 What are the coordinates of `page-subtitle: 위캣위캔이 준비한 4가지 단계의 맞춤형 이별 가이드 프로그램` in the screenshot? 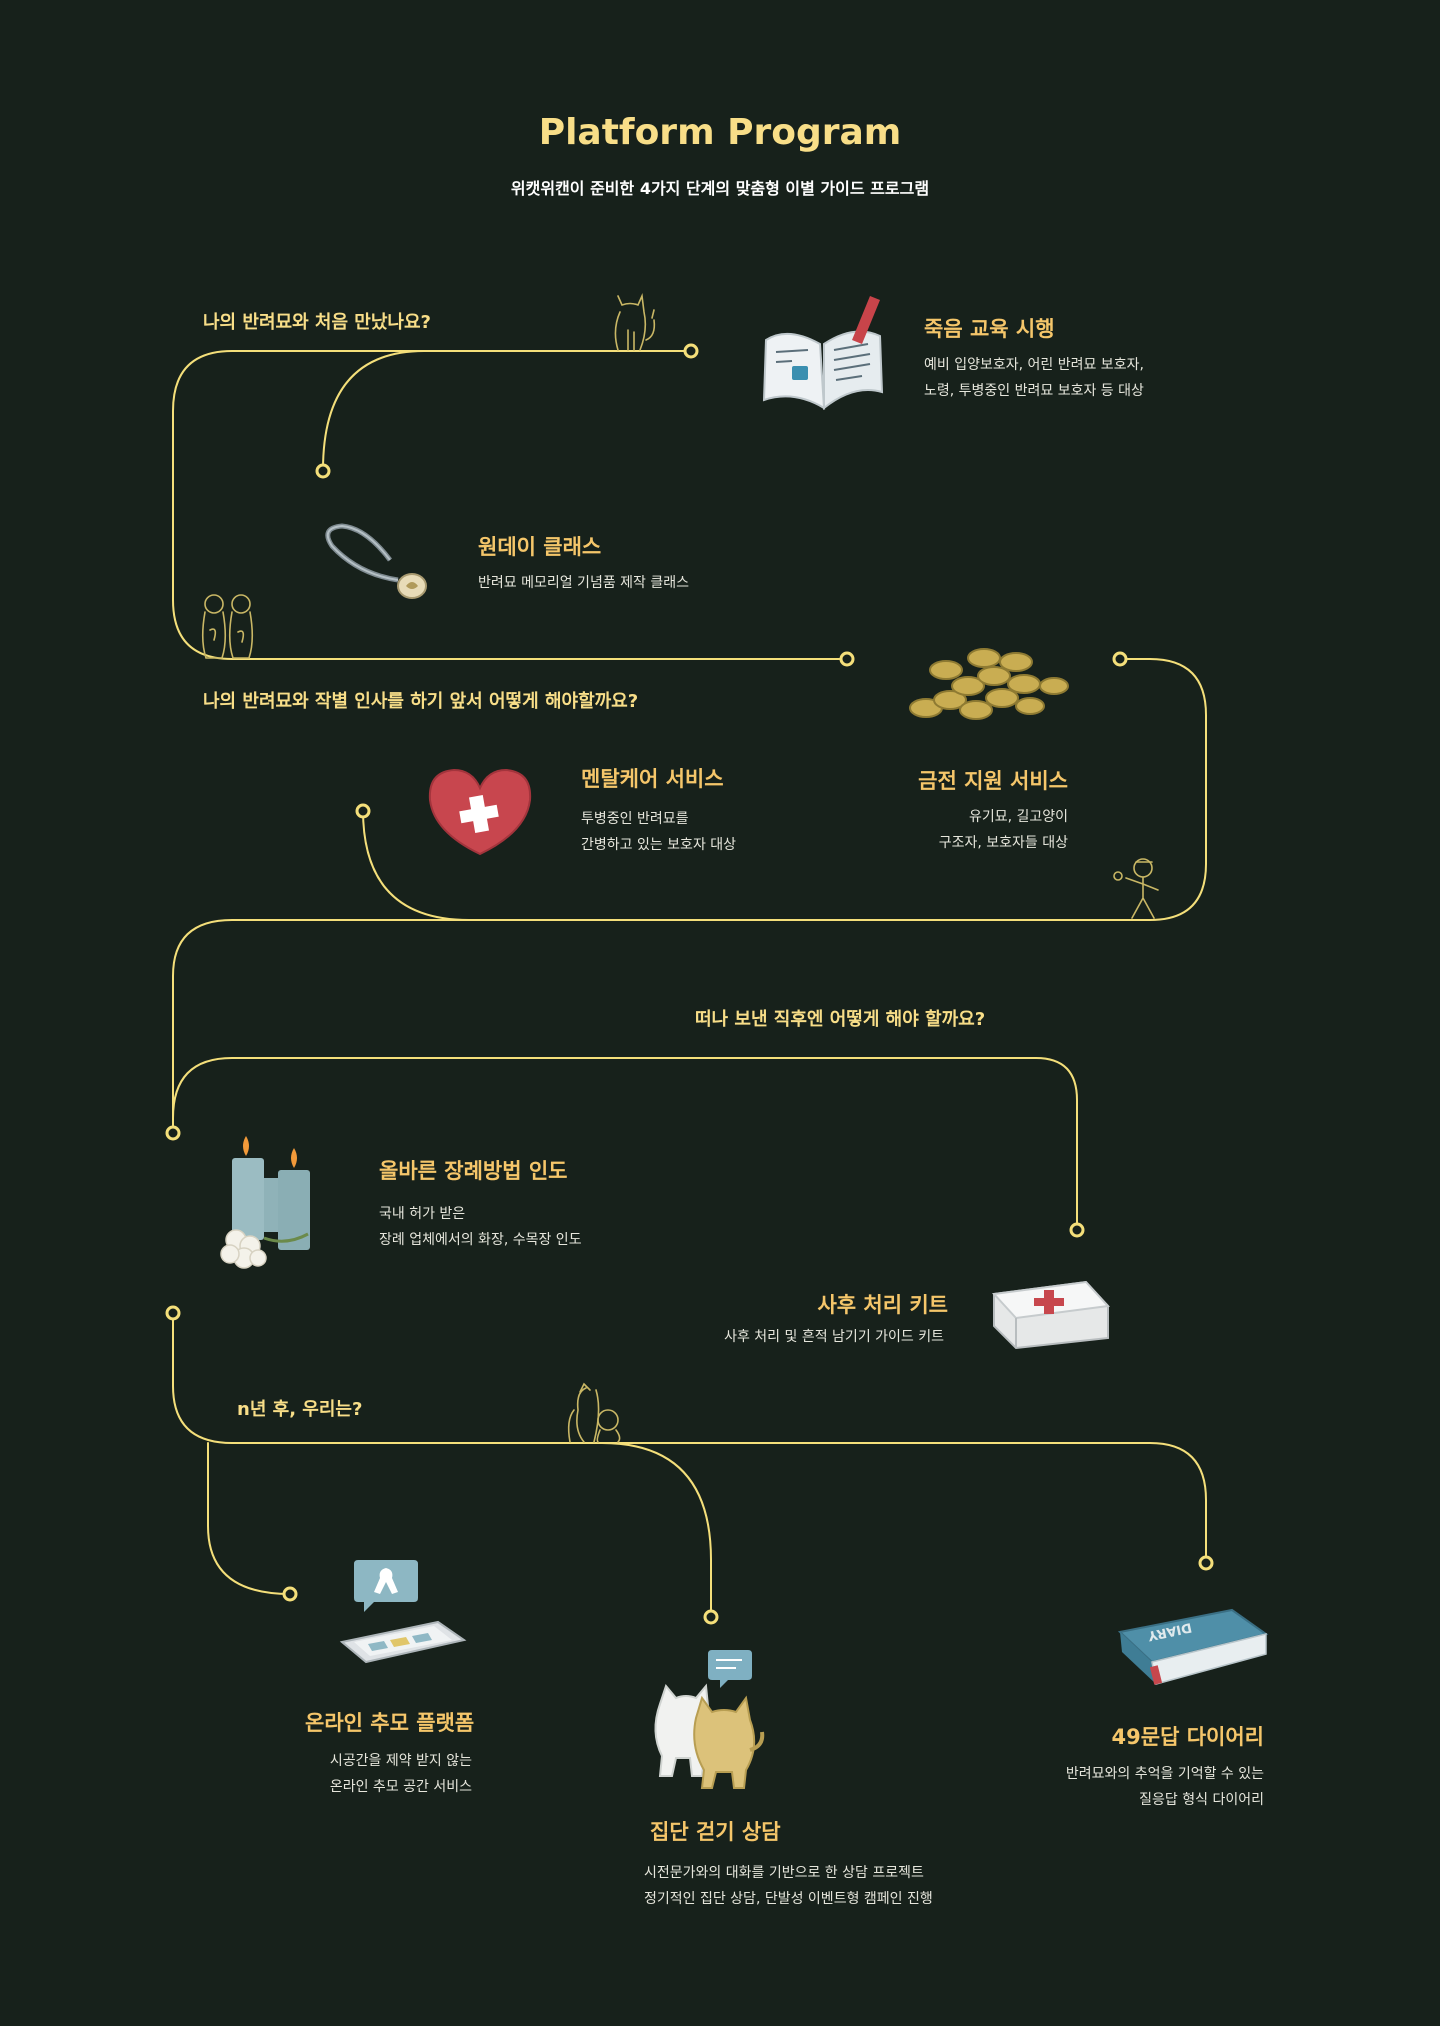 It's located at (720, 188).